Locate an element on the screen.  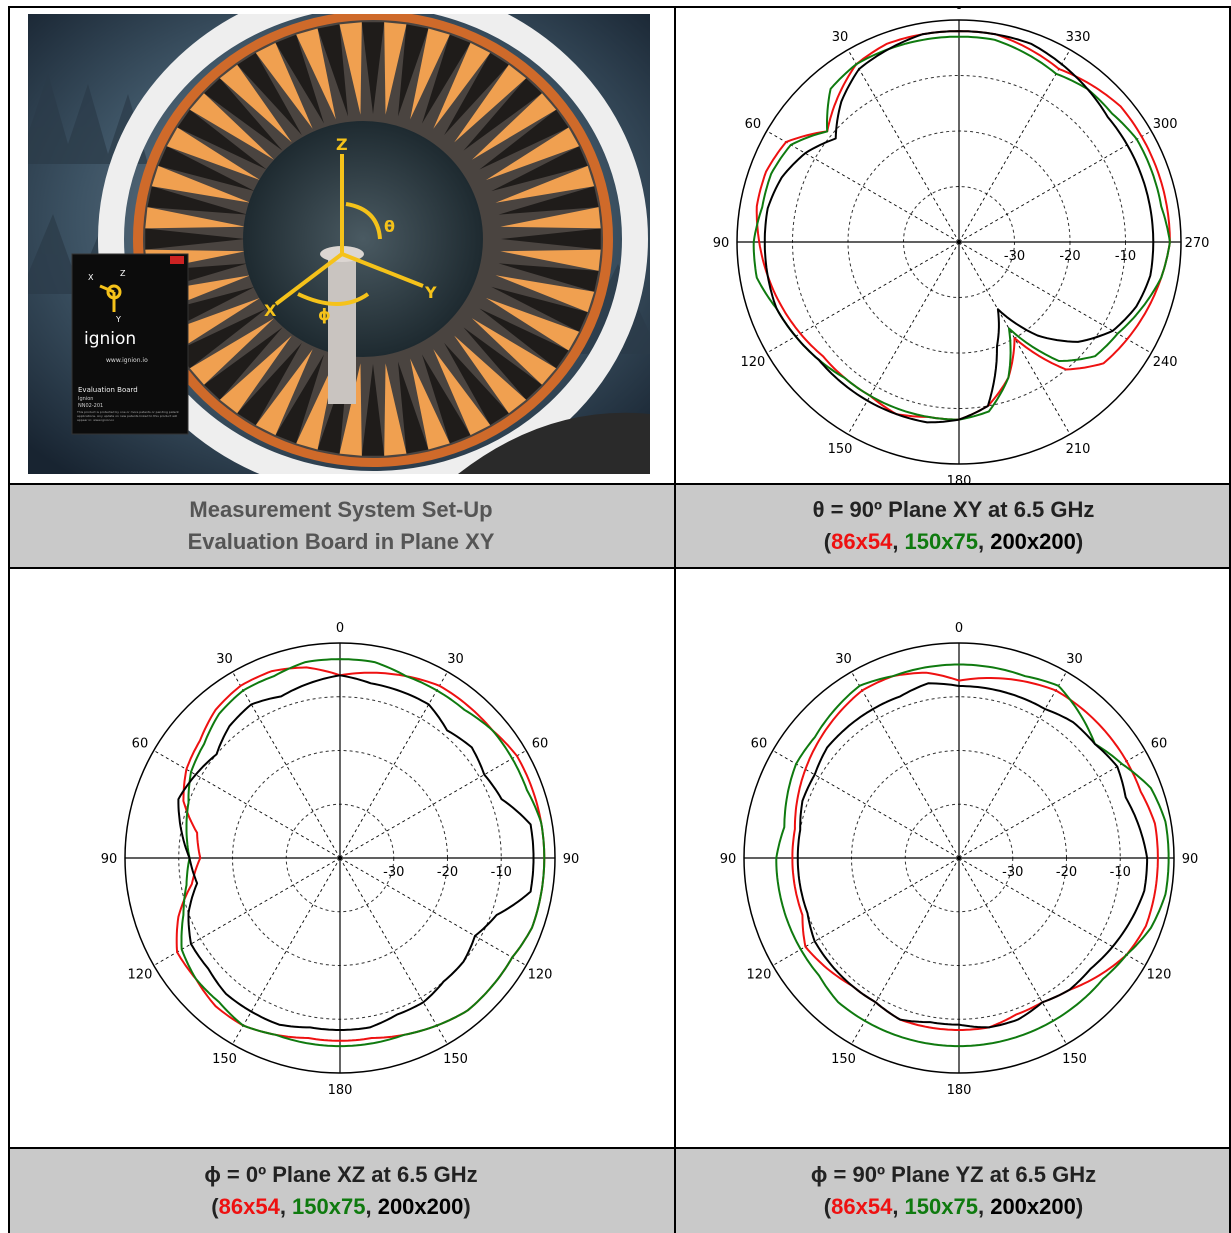
axis-phi-label: ϕ is located at coordinates (324, 314).